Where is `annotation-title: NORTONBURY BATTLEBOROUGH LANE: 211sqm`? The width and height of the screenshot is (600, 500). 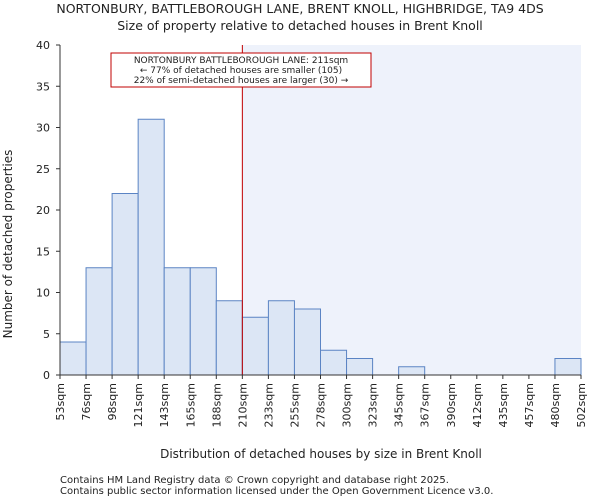
annotation-title: NORTONBURY BATTLEBOROUGH LANE: 211sqm is located at coordinates (241, 61).